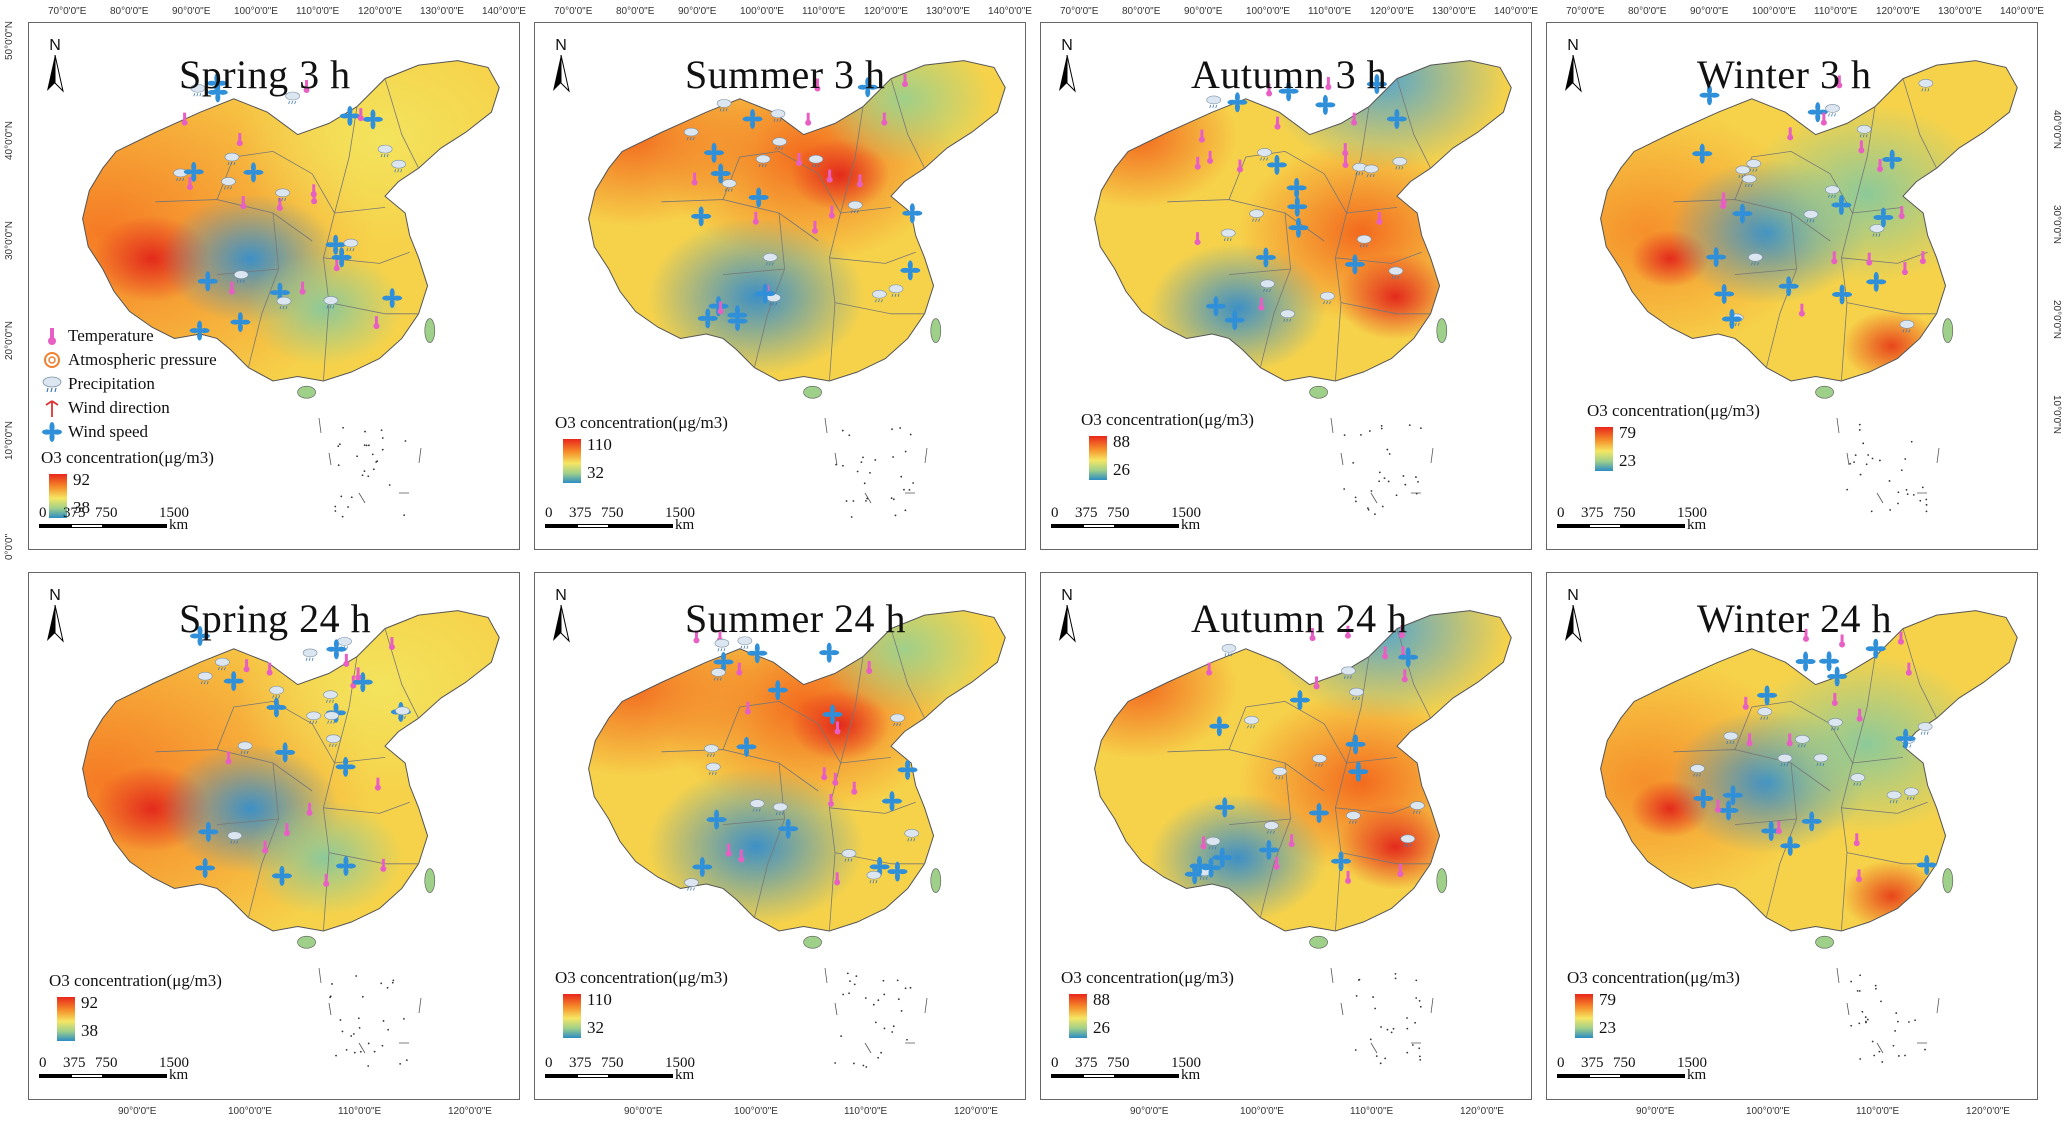 The width and height of the screenshot is (2067, 1124). What do you see at coordinates (124, 518) in the screenshot?
I see `scale-bar: 0 375 750 1500 km` at bounding box center [124, 518].